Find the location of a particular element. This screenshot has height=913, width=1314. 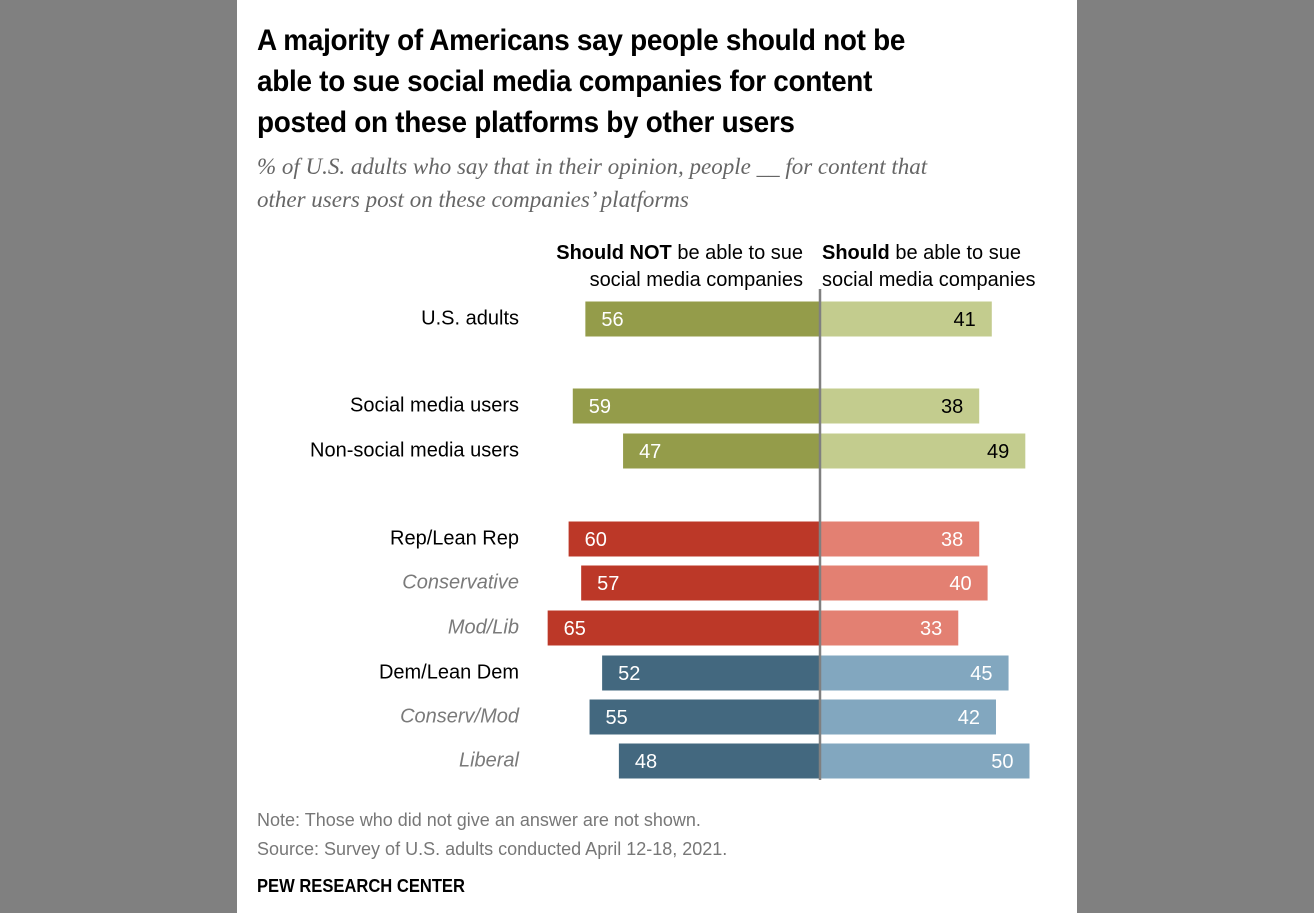

data-label-should-not: 65 is located at coordinates (575, 629).